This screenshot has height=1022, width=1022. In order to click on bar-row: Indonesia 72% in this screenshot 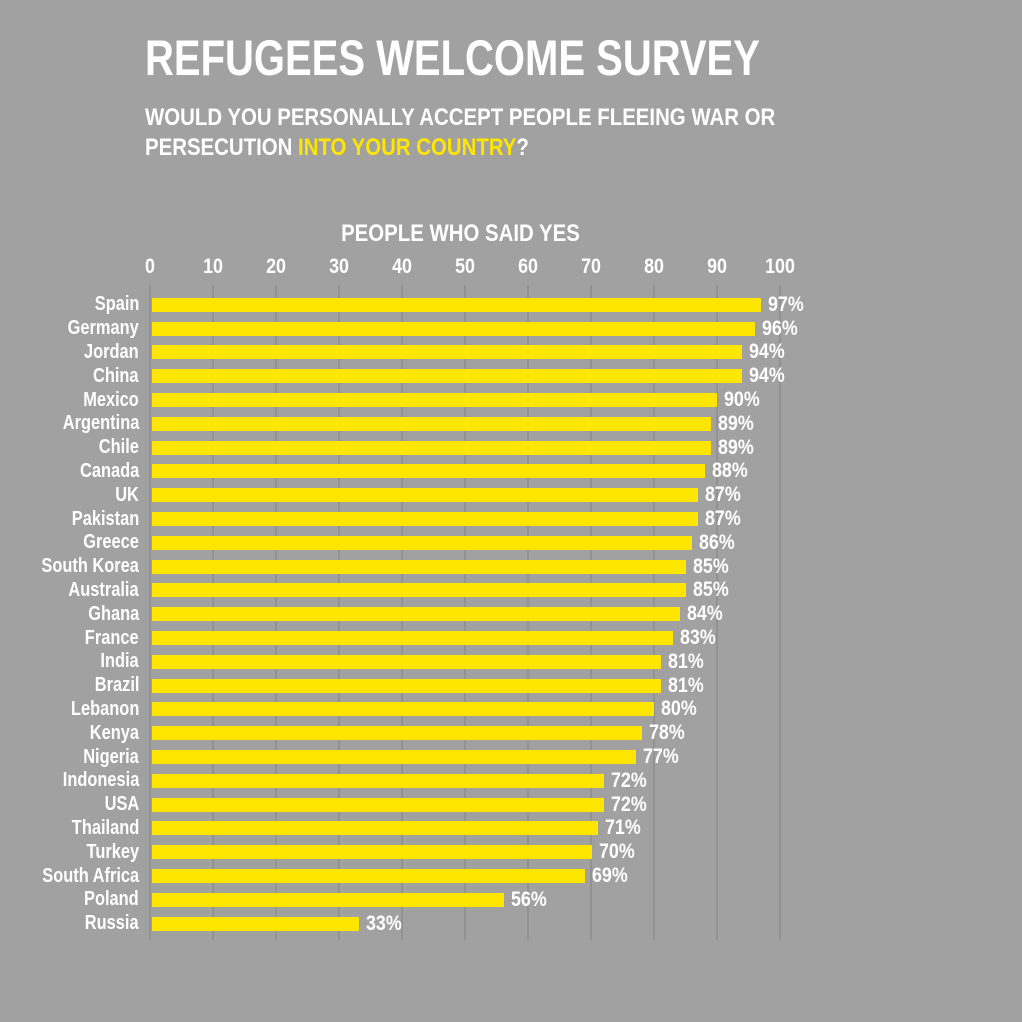, I will do `click(392, 781)`.